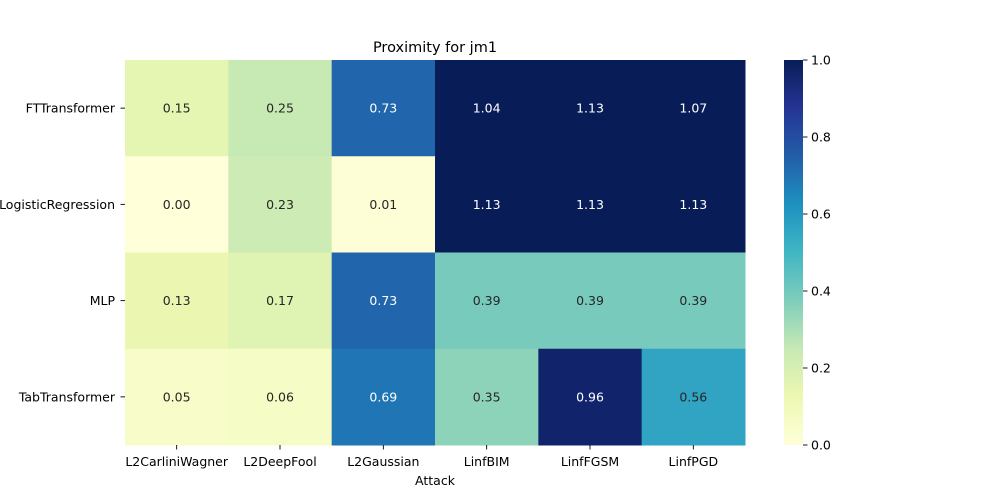 This screenshot has height=500, width=1000. What do you see at coordinates (71, 108) in the screenshot?
I see `y-tick-label: FTTransformer` at bounding box center [71, 108].